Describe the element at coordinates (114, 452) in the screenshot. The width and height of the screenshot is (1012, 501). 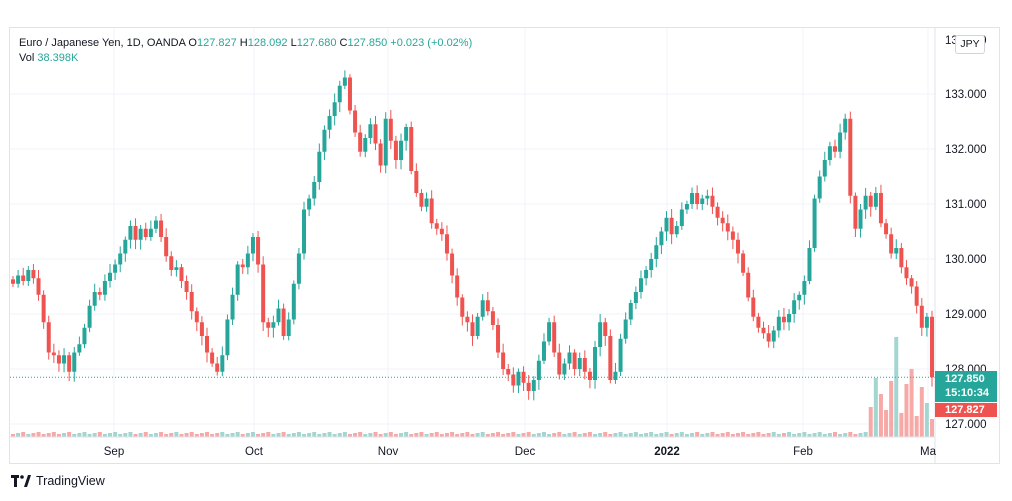
I see `time-axis-label: Sep` at that location.